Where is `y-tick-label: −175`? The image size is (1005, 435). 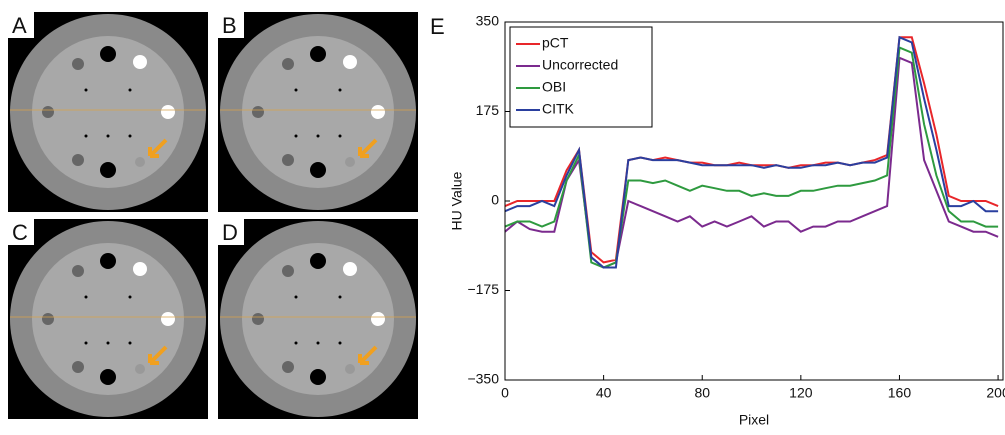
y-tick-label: −175 is located at coordinates (483, 289).